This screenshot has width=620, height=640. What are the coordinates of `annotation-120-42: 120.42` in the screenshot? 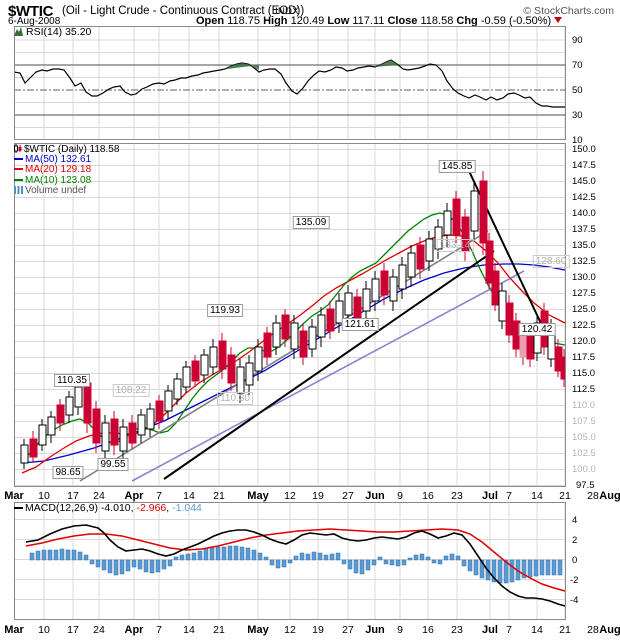 It's located at (537, 329).